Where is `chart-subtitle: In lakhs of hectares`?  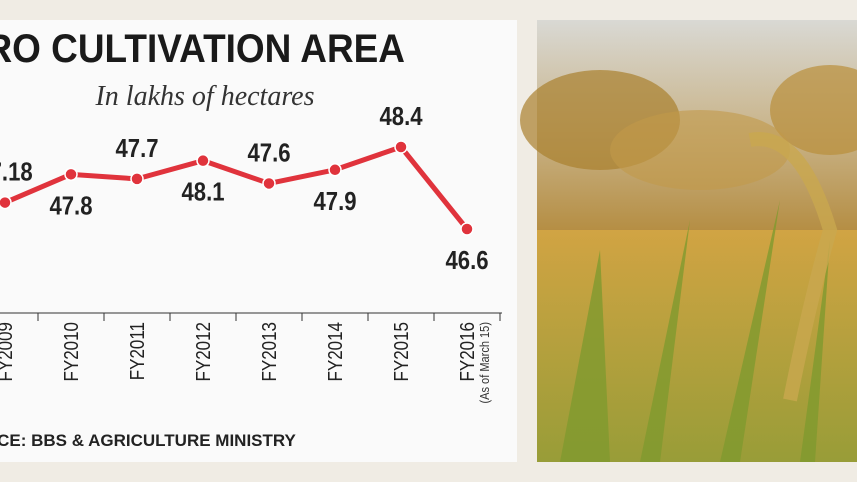
chart-subtitle: In lakhs of hectares is located at coordinates (204, 96).